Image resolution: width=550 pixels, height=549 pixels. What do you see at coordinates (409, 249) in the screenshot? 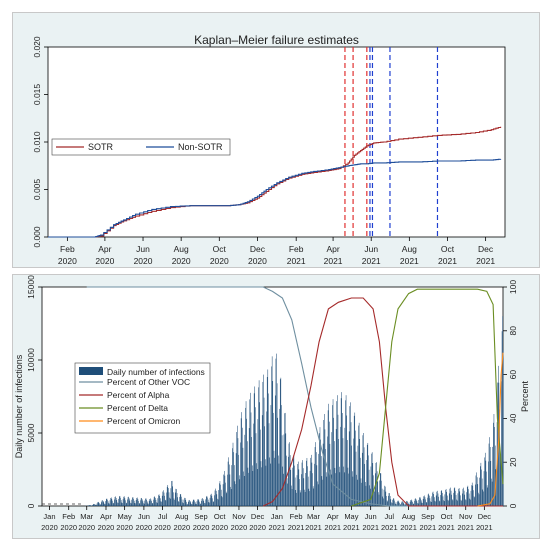
I see `km-x-tick-month: Aug` at bounding box center [409, 249].